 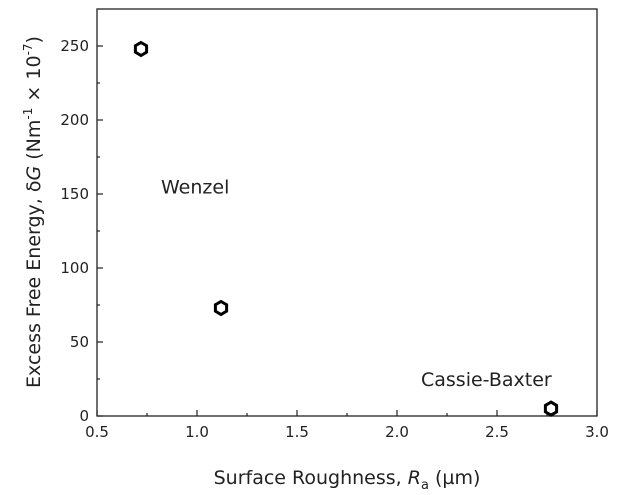 I want to click on x-tick-label: 3.0, so click(x=597, y=432).